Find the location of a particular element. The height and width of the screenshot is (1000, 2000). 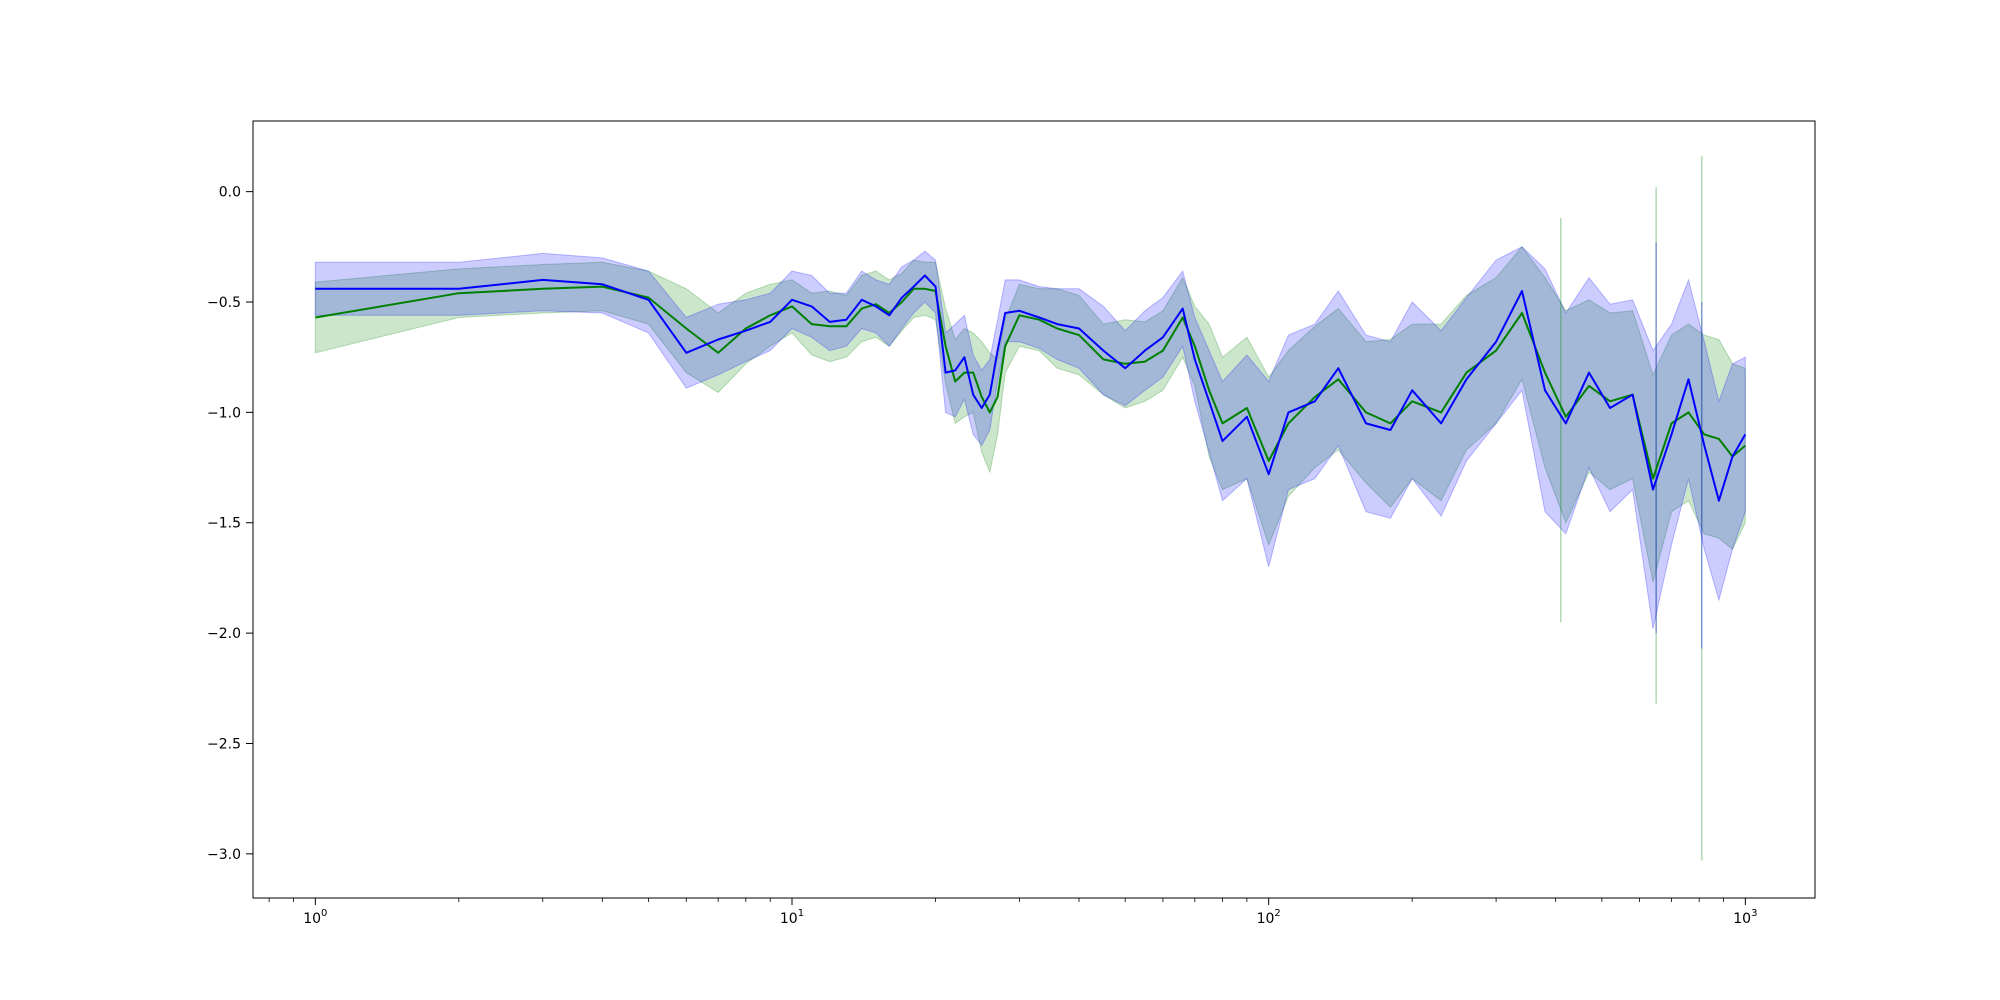

y-tick-label-1: 0.0 is located at coordinates (230, 193).